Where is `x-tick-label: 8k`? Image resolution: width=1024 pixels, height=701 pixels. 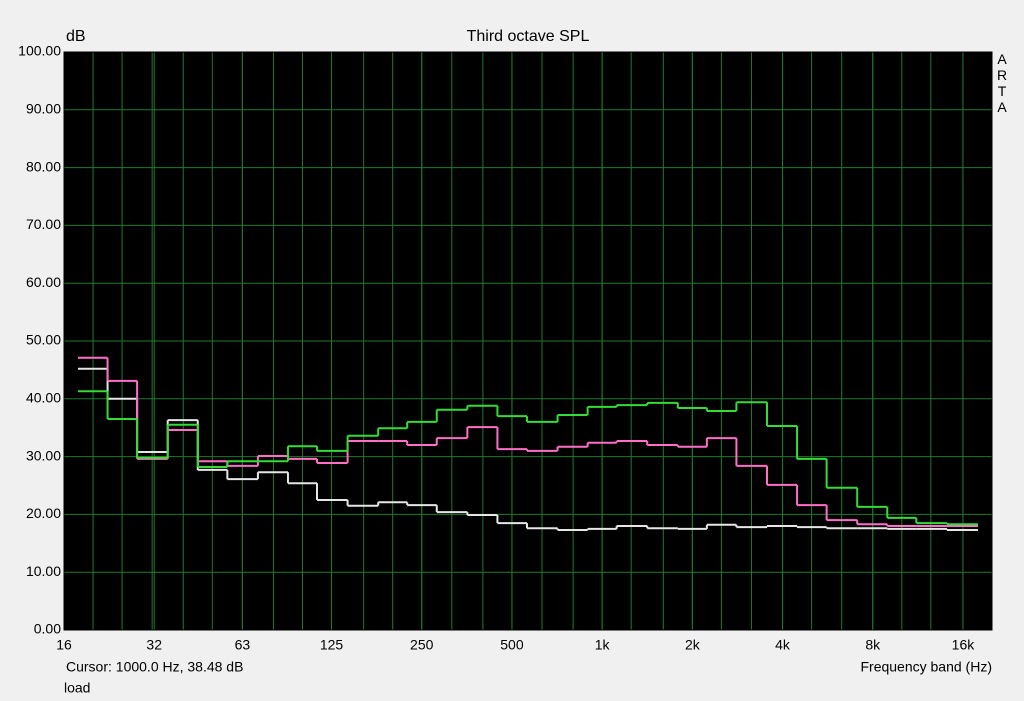 x-tick-label: 8k is located at coordinates (873, 645).